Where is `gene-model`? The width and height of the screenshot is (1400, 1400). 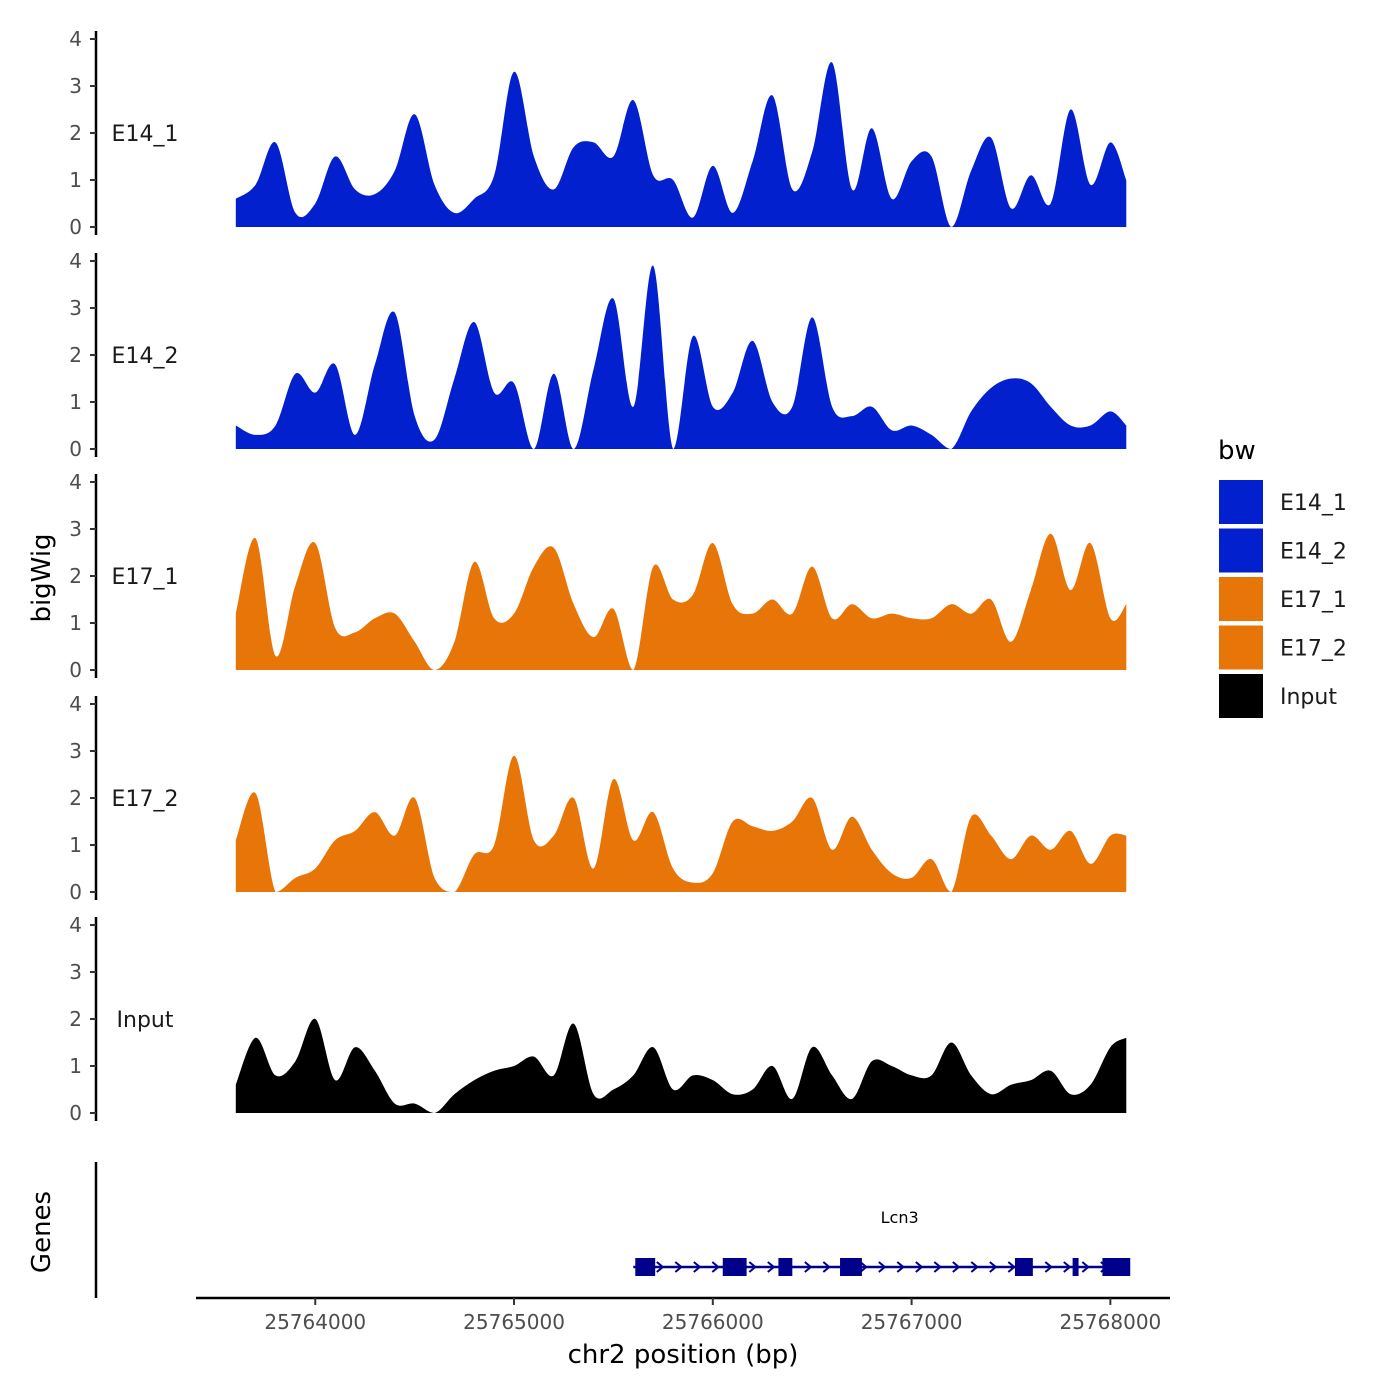 gene-model is located at coordinates (882, 1267).